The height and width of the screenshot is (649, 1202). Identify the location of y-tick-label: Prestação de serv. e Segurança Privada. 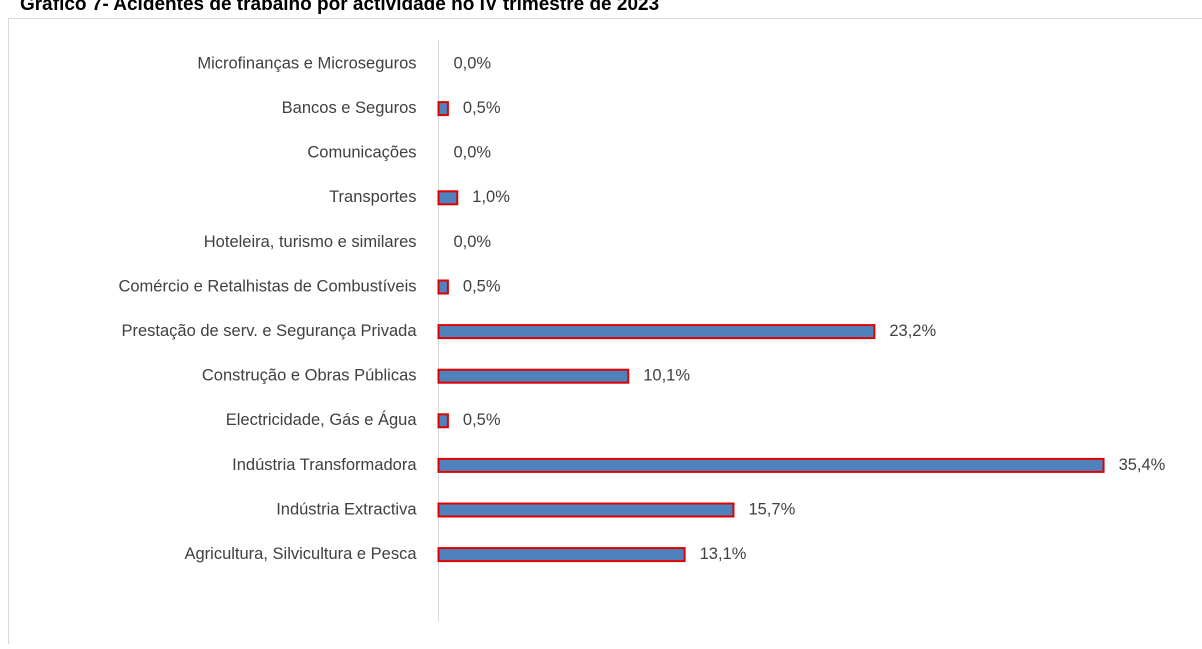
(269, 331).